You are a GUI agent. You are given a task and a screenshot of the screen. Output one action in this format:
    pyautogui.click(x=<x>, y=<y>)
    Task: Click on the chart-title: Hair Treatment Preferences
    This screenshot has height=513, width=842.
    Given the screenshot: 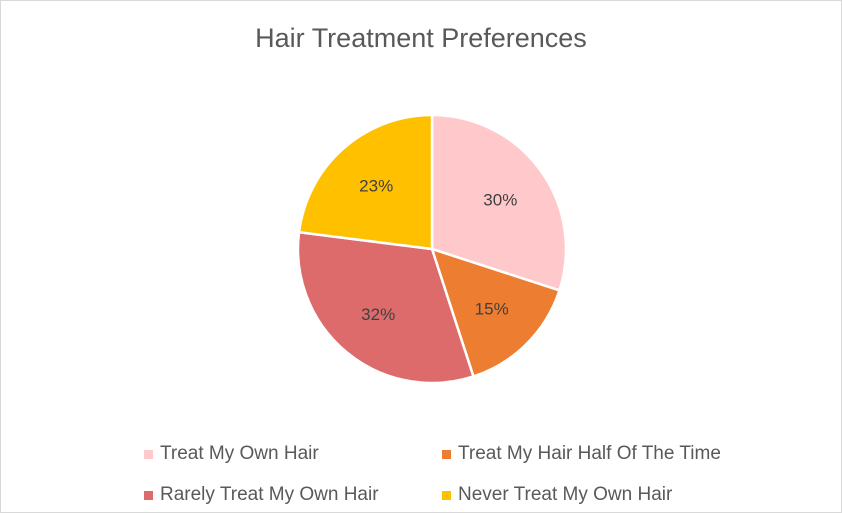 What is the action you would take?
    pyautogui.click(x=421, y=38)
    